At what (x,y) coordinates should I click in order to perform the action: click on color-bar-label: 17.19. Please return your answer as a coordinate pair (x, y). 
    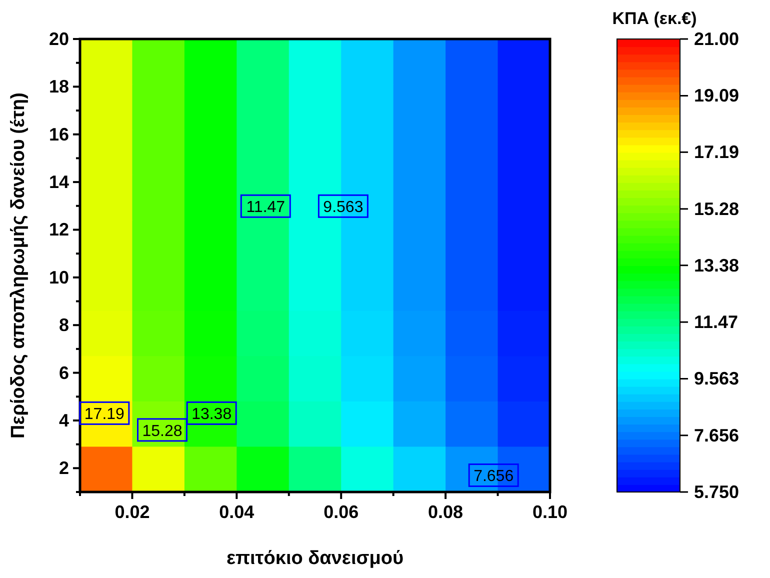
    Looking at the image, I should click on (717, 152).